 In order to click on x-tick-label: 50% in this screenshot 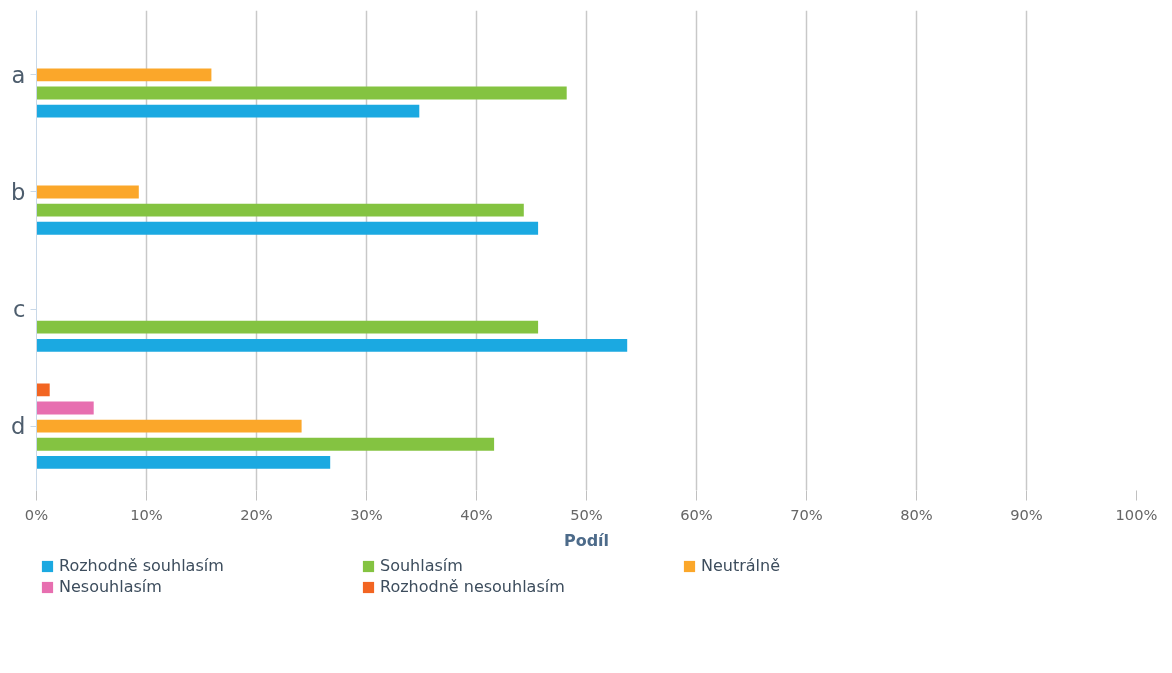, I will do `click(586, 514)`.